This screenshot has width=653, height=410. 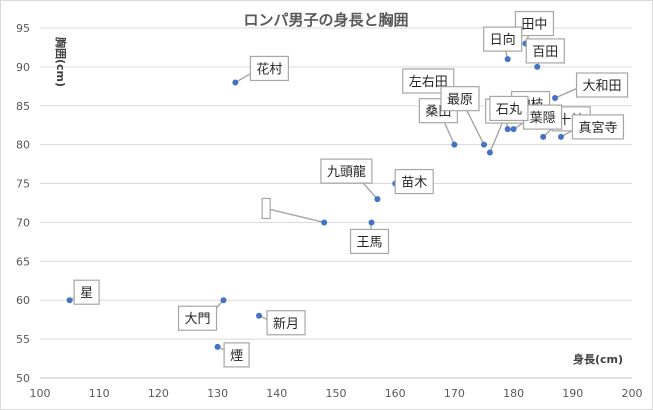 I want to click on data-label: 左右田, so click(x=428, y=82).